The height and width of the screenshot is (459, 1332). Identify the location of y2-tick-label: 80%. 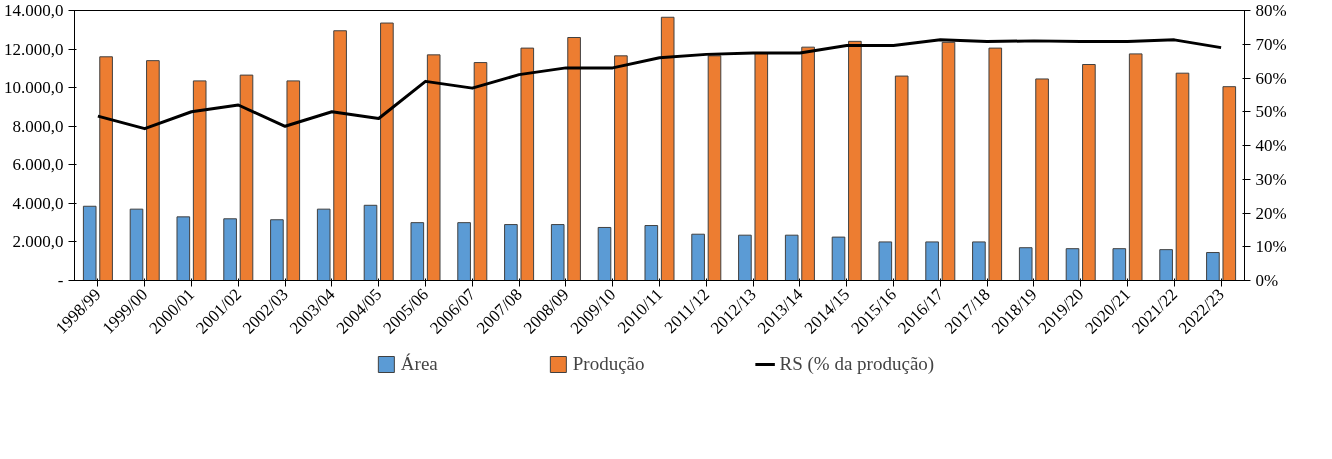
(1271, 10).